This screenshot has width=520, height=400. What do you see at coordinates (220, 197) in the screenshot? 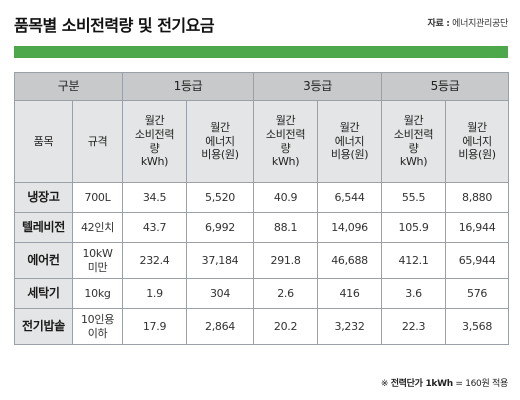
I see `cost-value-cell: 5,520` at bounding box center [220, 197].